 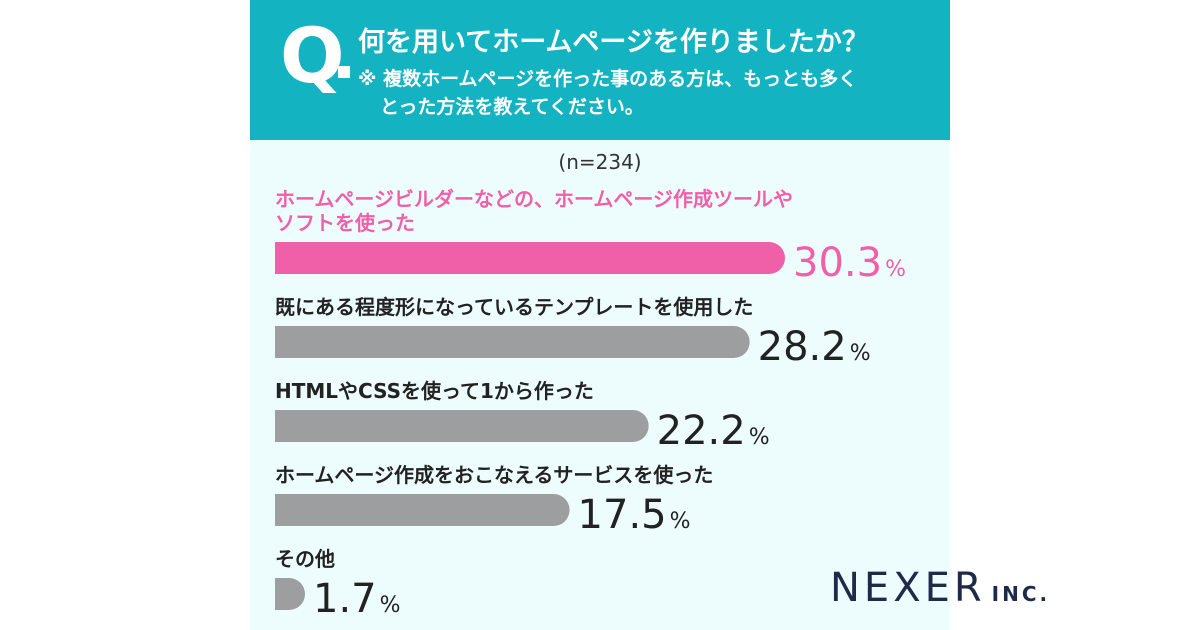 I want to click on nexer-logo: NEXER INC., so click(x=940, y=588).